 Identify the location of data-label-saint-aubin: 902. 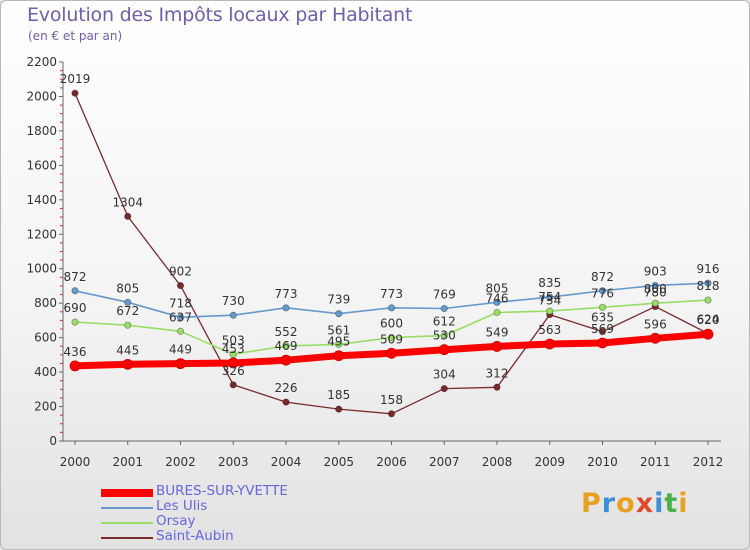
(180, 272).